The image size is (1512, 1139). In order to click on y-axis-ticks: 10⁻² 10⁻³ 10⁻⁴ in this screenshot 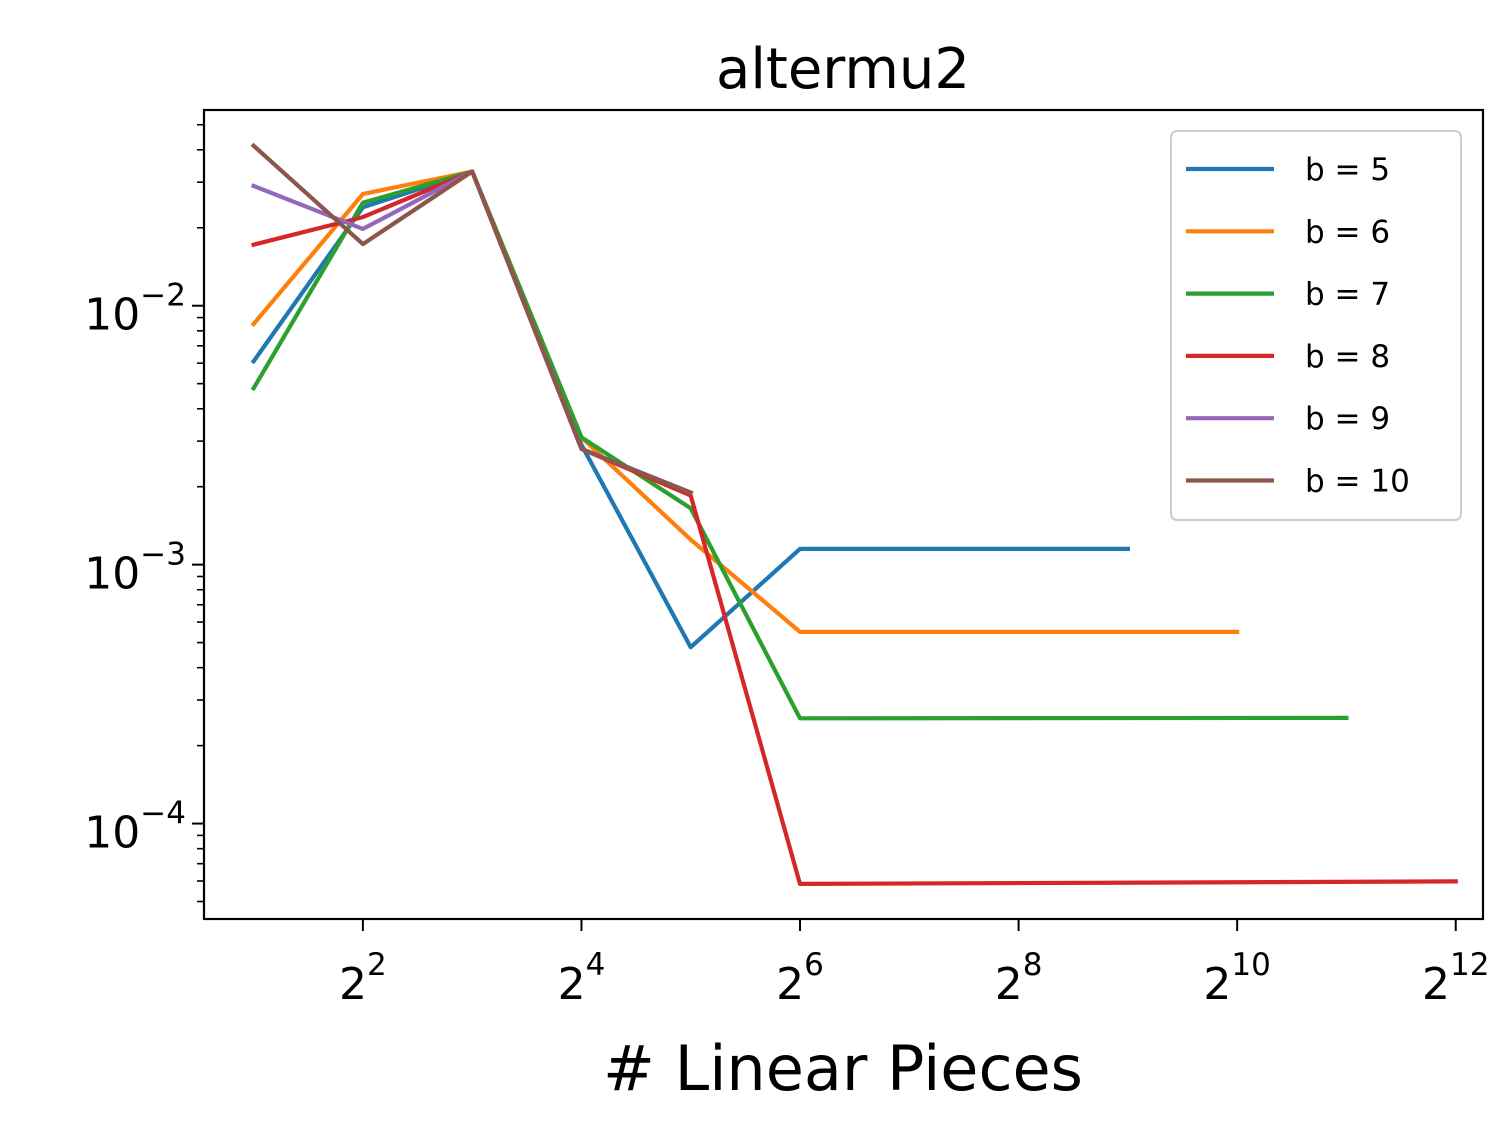, I will do `click(144, 568)`.